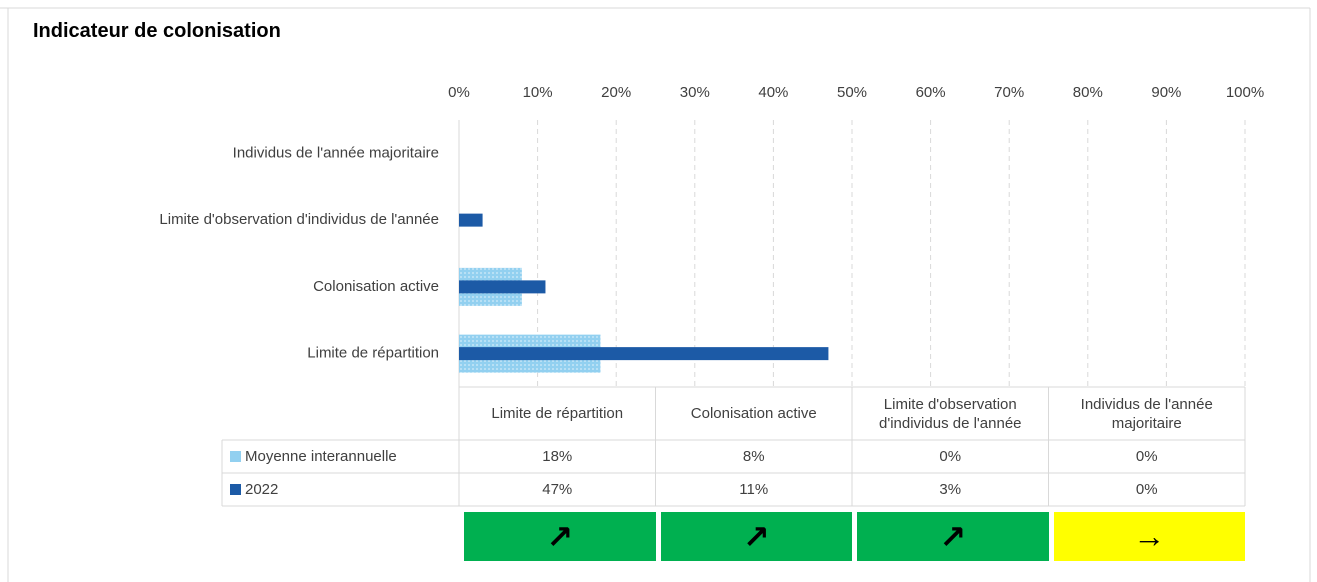 The width and height of the screenshot is (1317, 582). I want to click on legend-entry: 2022, so click(340, 489).